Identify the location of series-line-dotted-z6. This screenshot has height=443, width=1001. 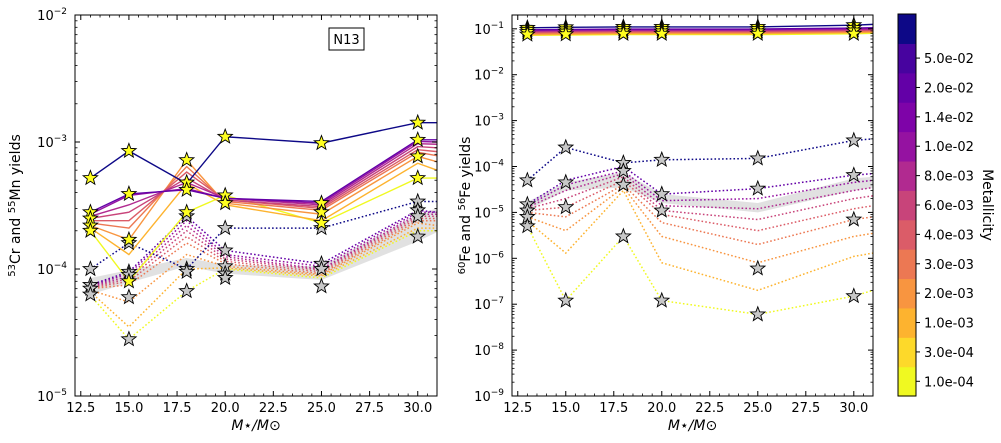
(700, 191).